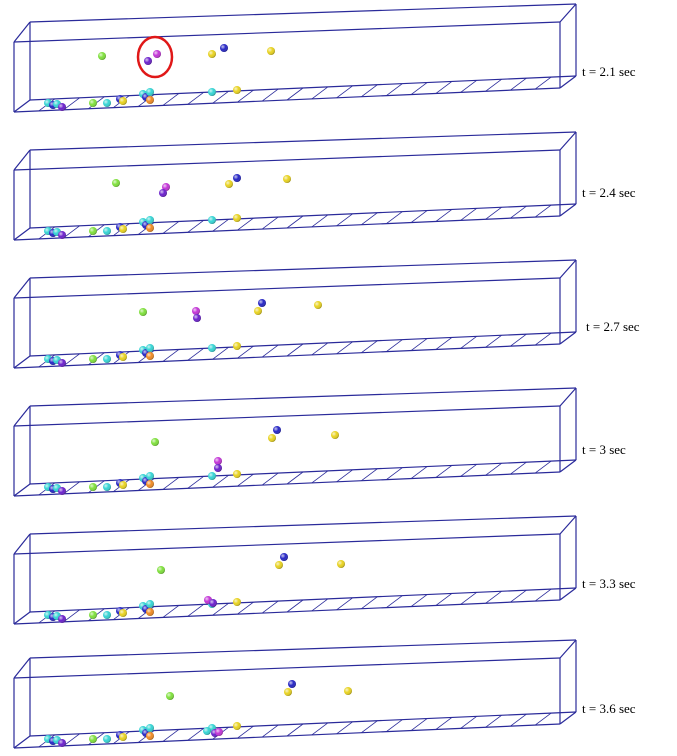 The width and height of the screenshot is (677, 756). What do you see at coordinates (324, 570) in the screenshot?
I see `snapshot-panel: t = 3.3 sec` at bounding box center [324, 570].